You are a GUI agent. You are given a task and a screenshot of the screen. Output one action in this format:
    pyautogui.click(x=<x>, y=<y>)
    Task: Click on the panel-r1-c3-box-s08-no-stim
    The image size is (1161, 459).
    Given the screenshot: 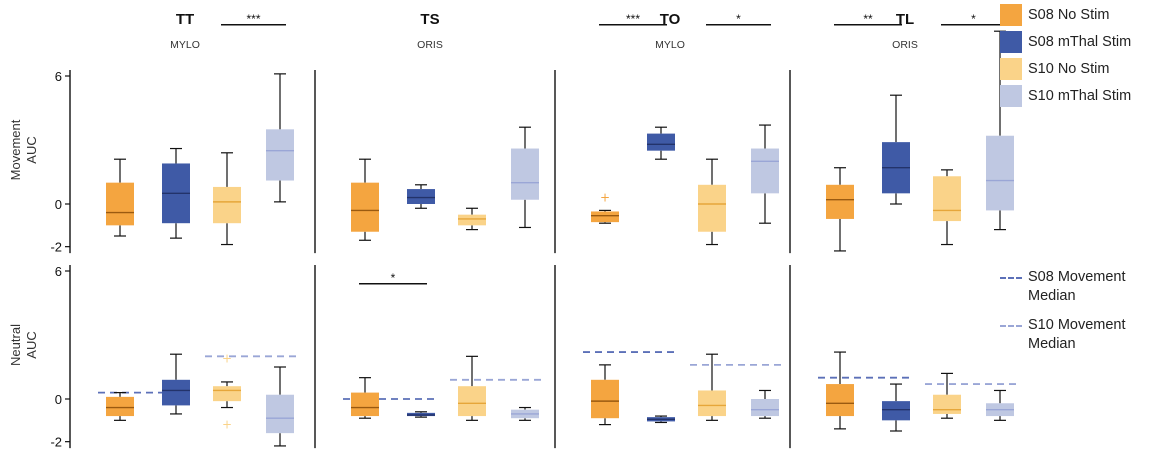 What is the action you would take?
    pyautogui.click(x=840, y=400)
    